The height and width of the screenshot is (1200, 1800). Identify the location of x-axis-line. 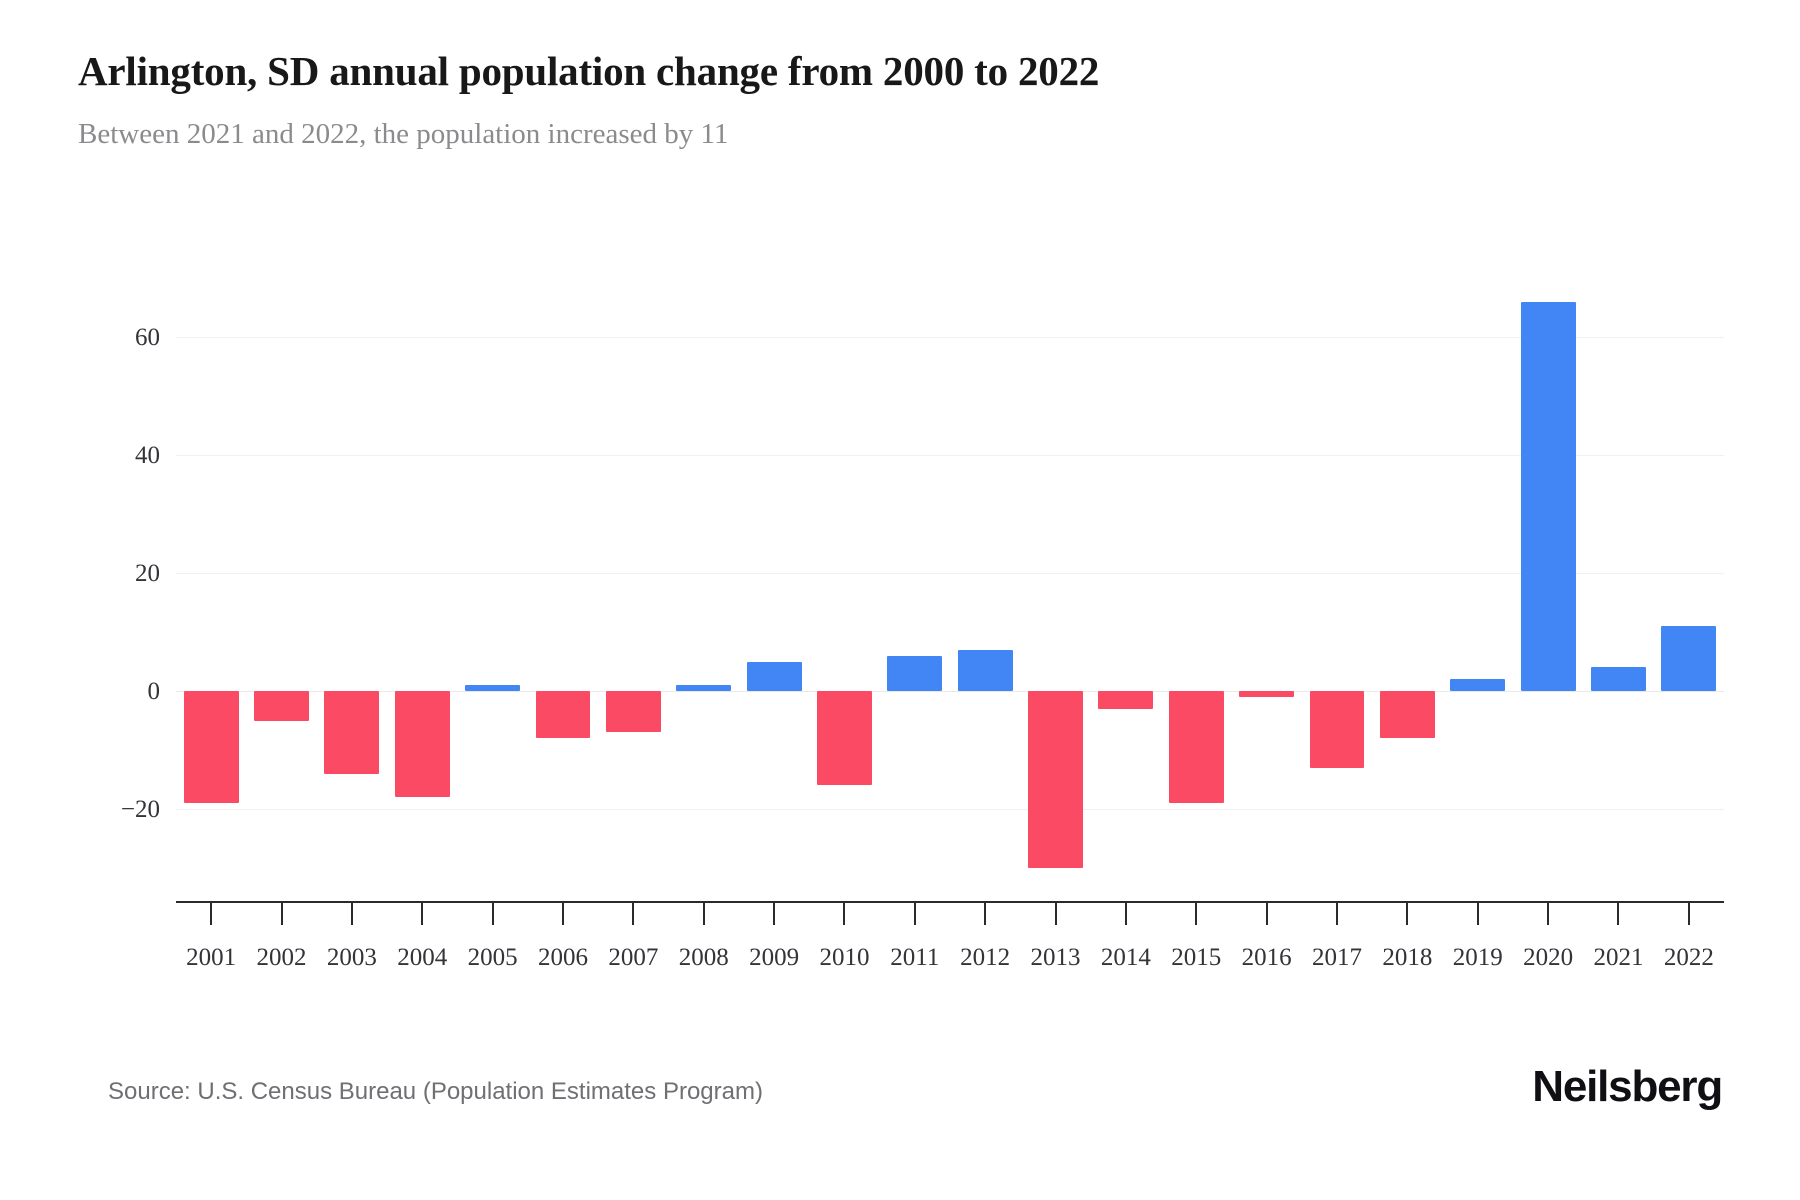
(950, 902).